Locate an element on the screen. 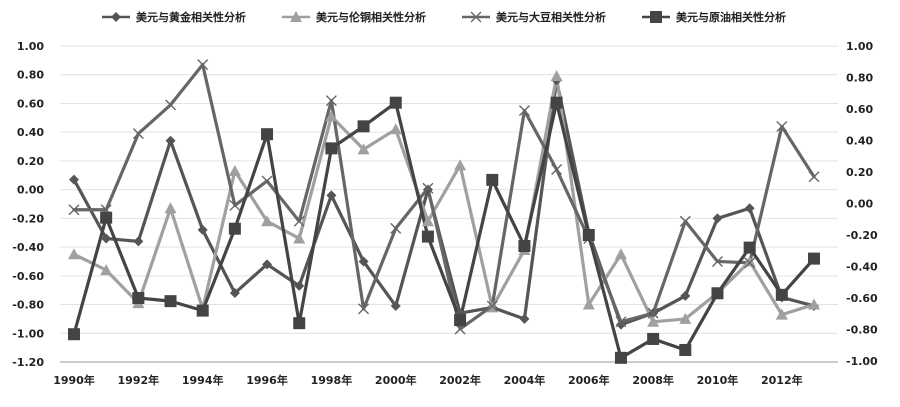 The height and width of the screenshot is (407, 900). left-axis-tick-label: 0.20 is located at coordinates (30, 161).